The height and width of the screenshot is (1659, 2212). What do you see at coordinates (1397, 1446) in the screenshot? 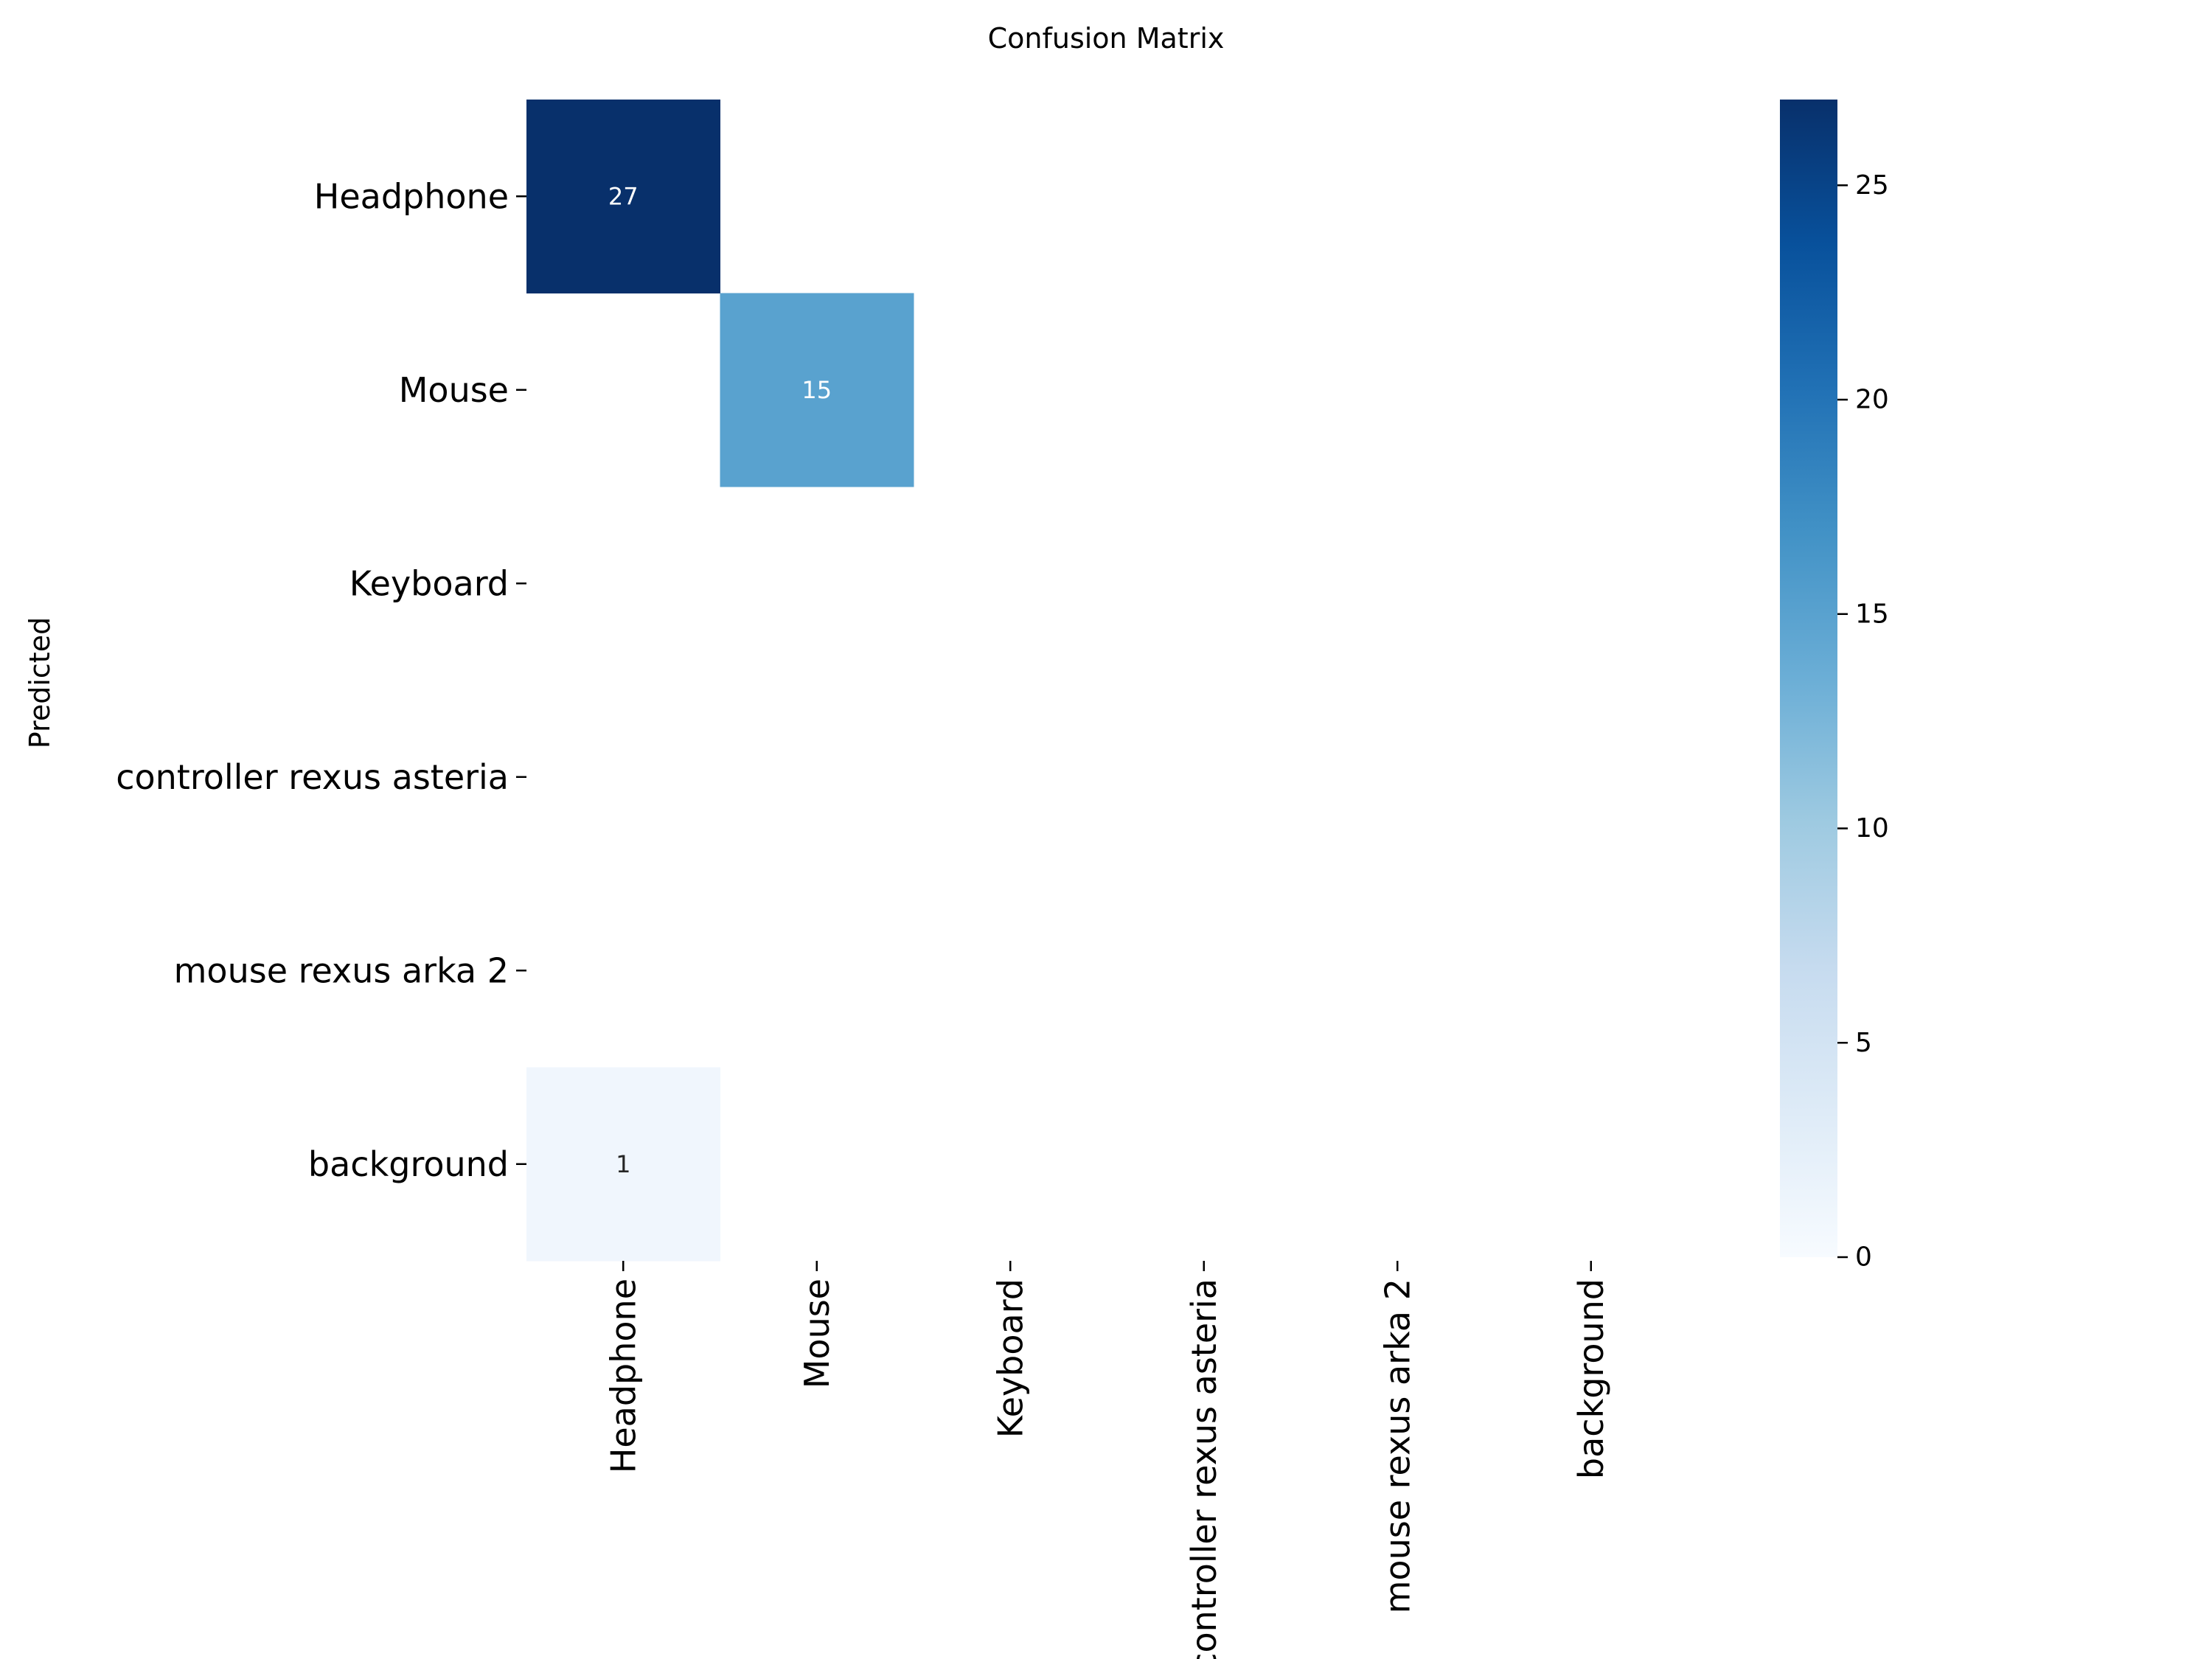
I see `x-tick-label: mouse rexus arka 2` at bounding box center [1397, 1446].